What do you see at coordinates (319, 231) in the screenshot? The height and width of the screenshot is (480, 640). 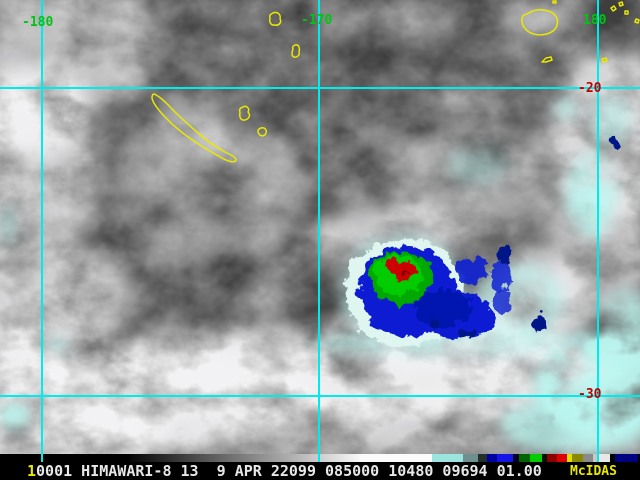 I see `grid-line-lon-170w` at bounding box center [319, 231].